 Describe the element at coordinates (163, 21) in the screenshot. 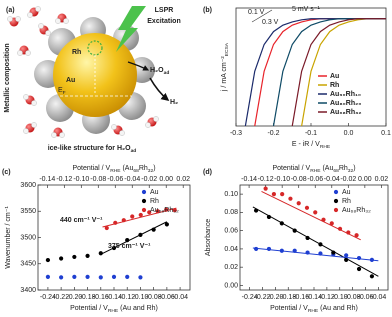

I see `lspr-label: Excitation` at that location.